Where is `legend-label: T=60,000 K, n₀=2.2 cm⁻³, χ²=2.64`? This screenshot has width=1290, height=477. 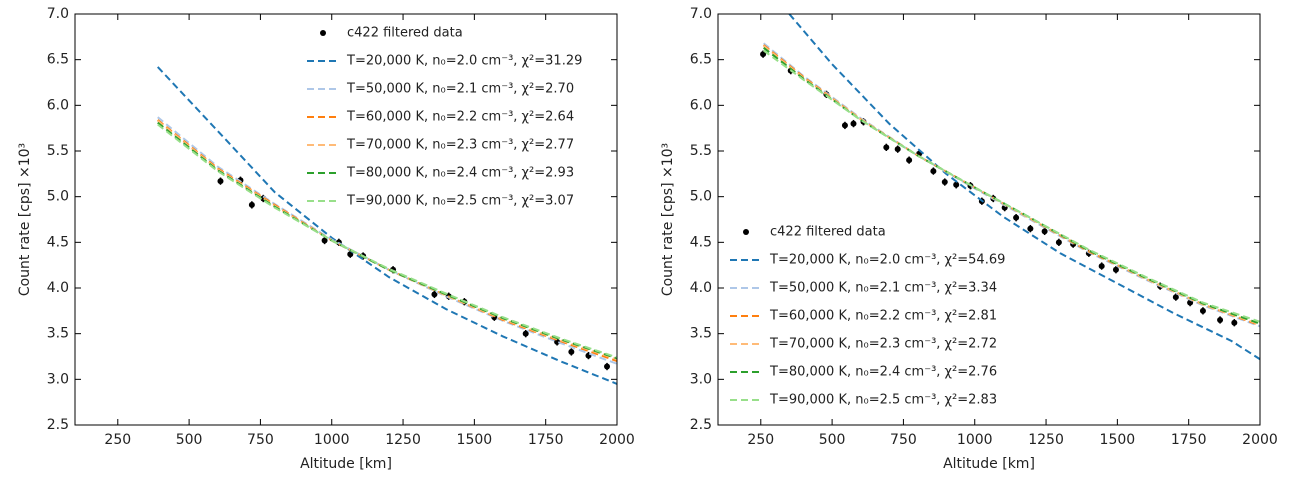 legend-label: T=60,000 K, n₀=2.2 cm⁻³, χ²=2.64 is located at coordinates (460, 117).